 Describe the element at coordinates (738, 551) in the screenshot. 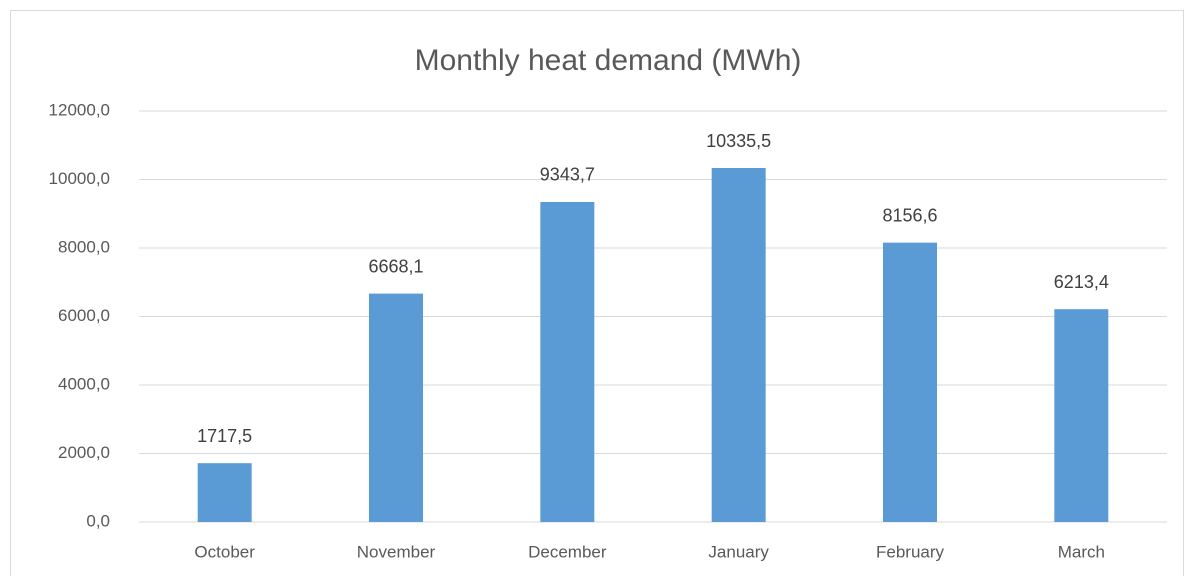

I see `x-tick-label: January` at that location.